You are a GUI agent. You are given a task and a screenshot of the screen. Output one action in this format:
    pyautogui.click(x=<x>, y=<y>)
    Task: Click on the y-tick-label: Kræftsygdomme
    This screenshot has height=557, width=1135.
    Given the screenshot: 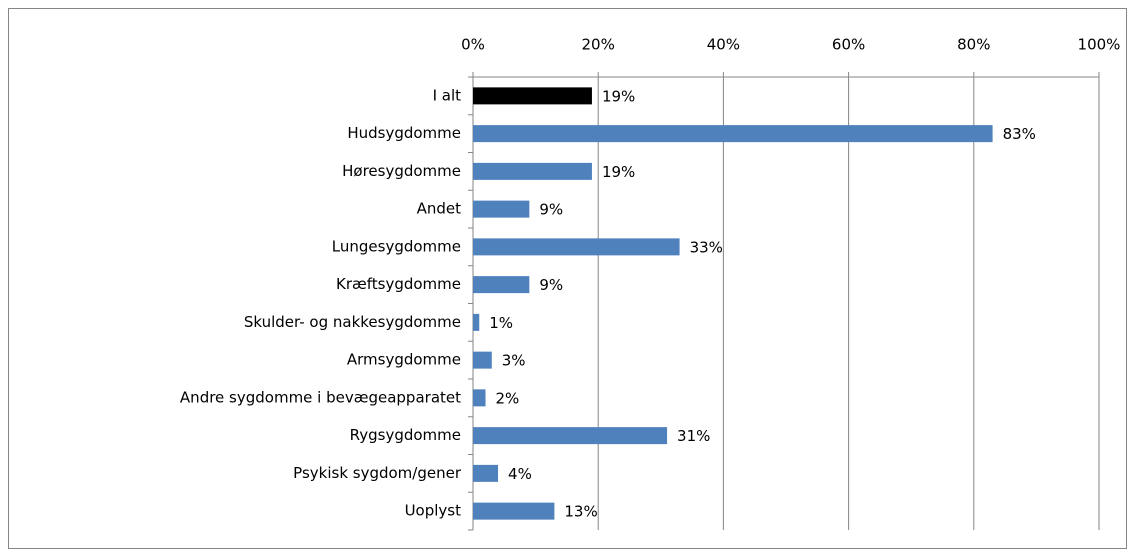 What is the action you would take?
    pyautogui.click(x=398, y=284)
    